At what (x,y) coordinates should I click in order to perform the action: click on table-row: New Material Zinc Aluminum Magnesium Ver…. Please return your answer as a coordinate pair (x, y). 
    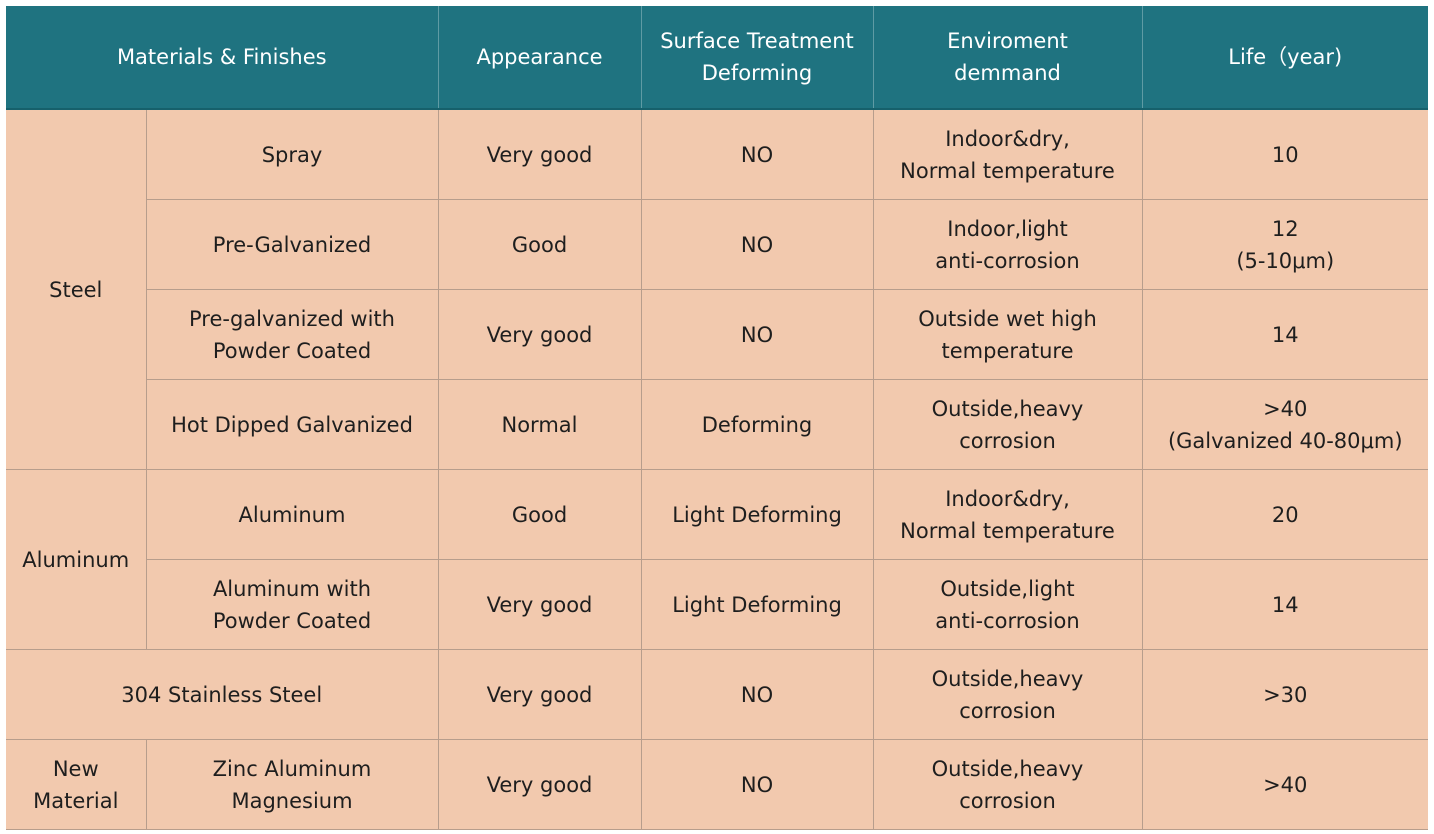
    Looking at the image, I should click on (717, 784).